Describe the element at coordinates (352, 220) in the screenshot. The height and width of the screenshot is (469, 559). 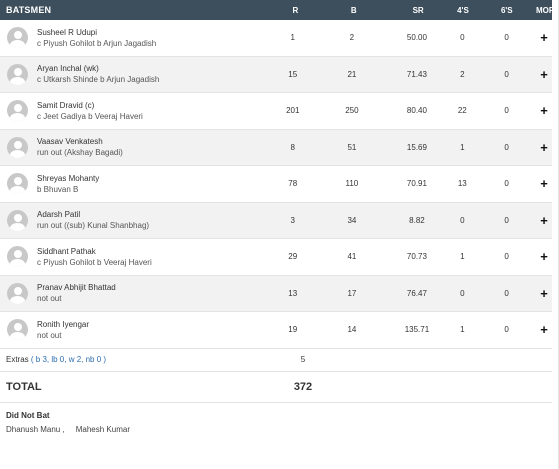
I see `balls: 34` at that location.